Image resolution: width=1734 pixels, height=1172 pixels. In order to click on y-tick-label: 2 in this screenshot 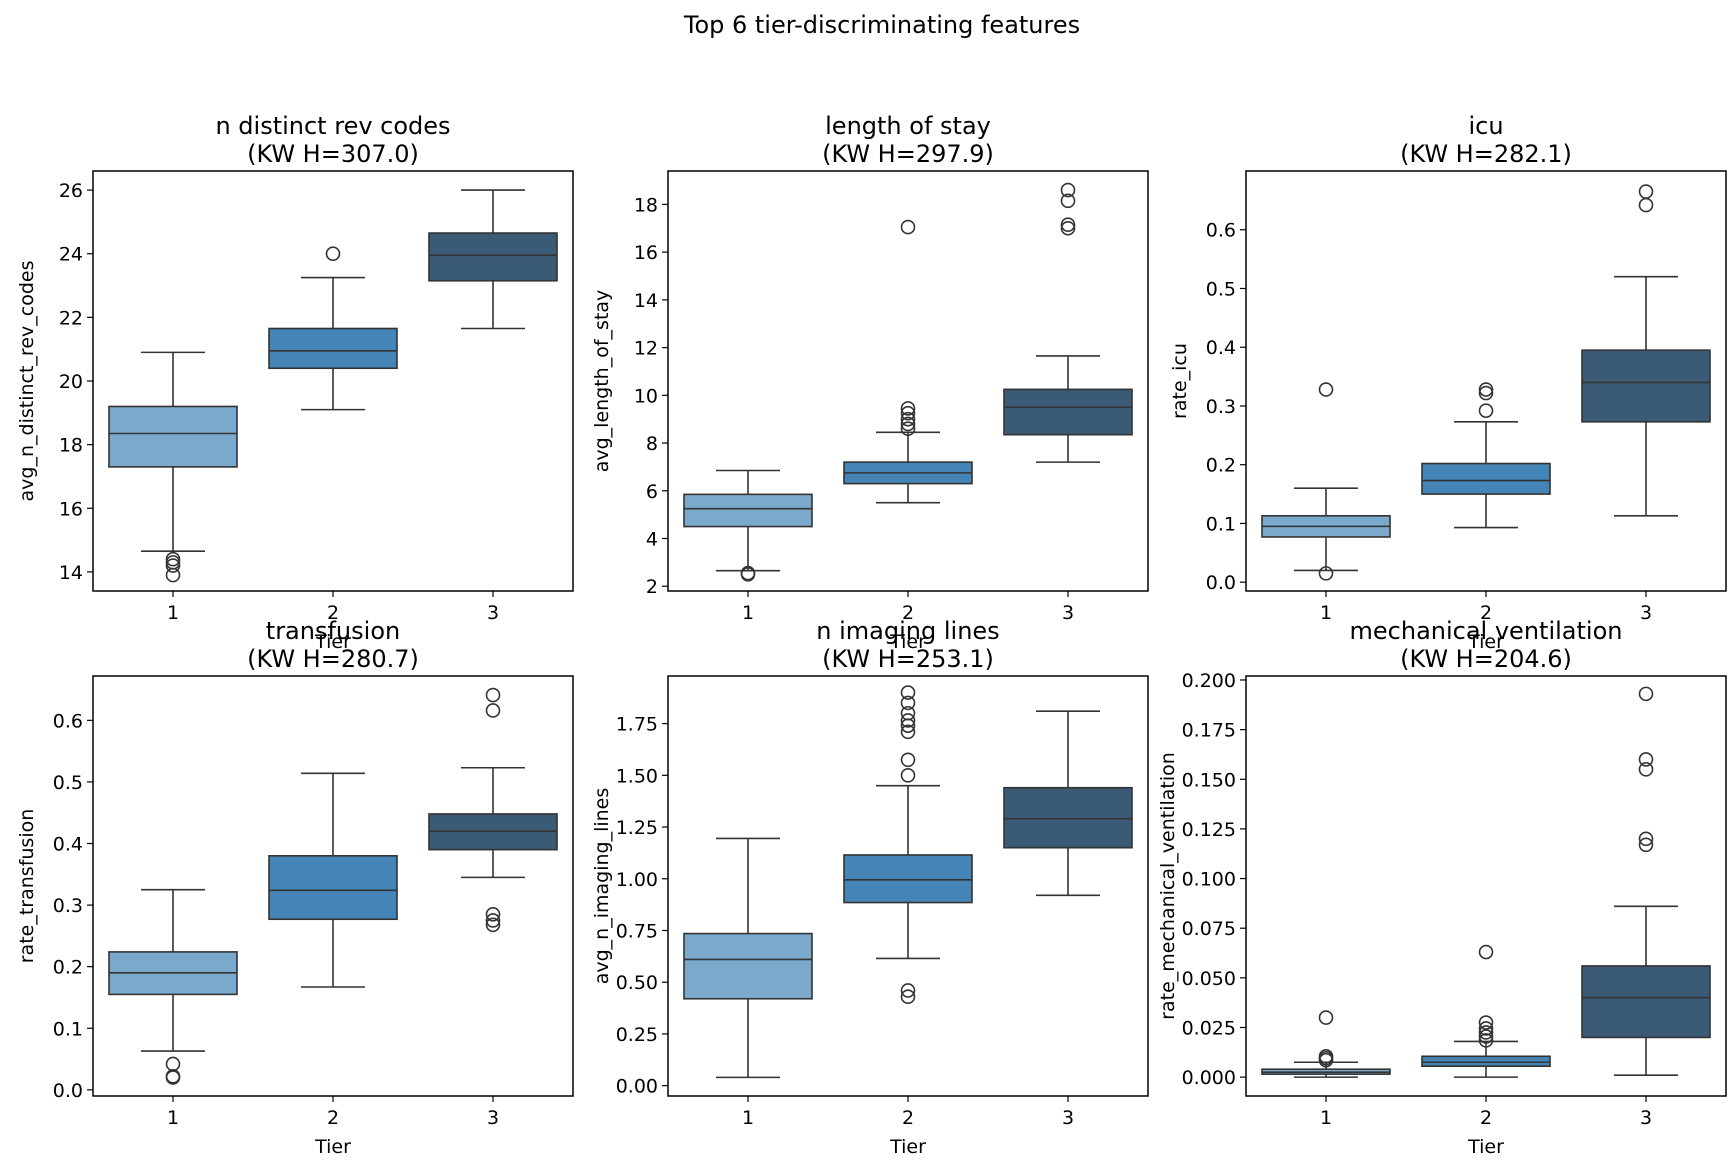, I will do `click(652, 587)`.